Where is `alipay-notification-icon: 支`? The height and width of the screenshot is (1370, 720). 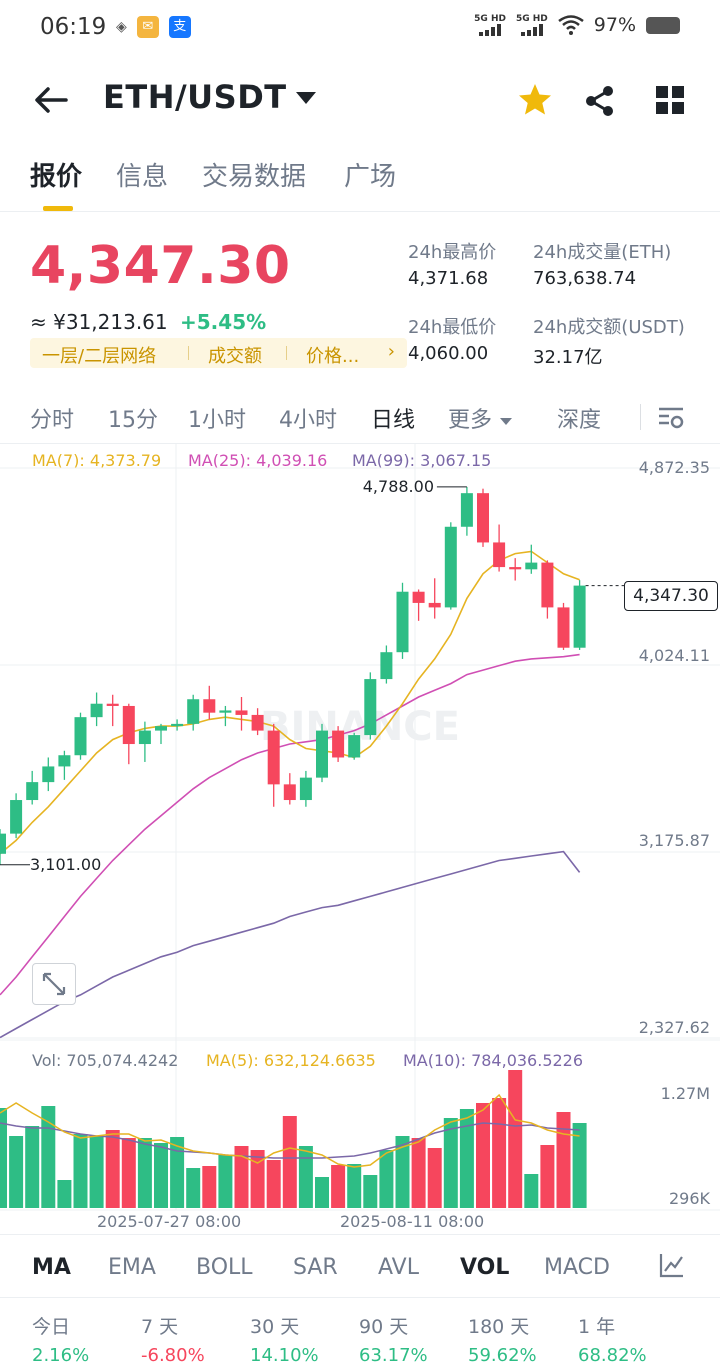
alipay-notification-icon: 支 is located at coordinates (179, 27).